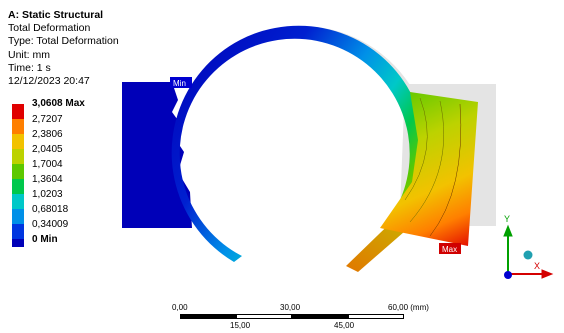 This screenshot has width=564, height=333. What do you see at coordinates (47, 179) in the screenshot?
I see `legend-label: 1,3604` at bounding box center [47, 179].